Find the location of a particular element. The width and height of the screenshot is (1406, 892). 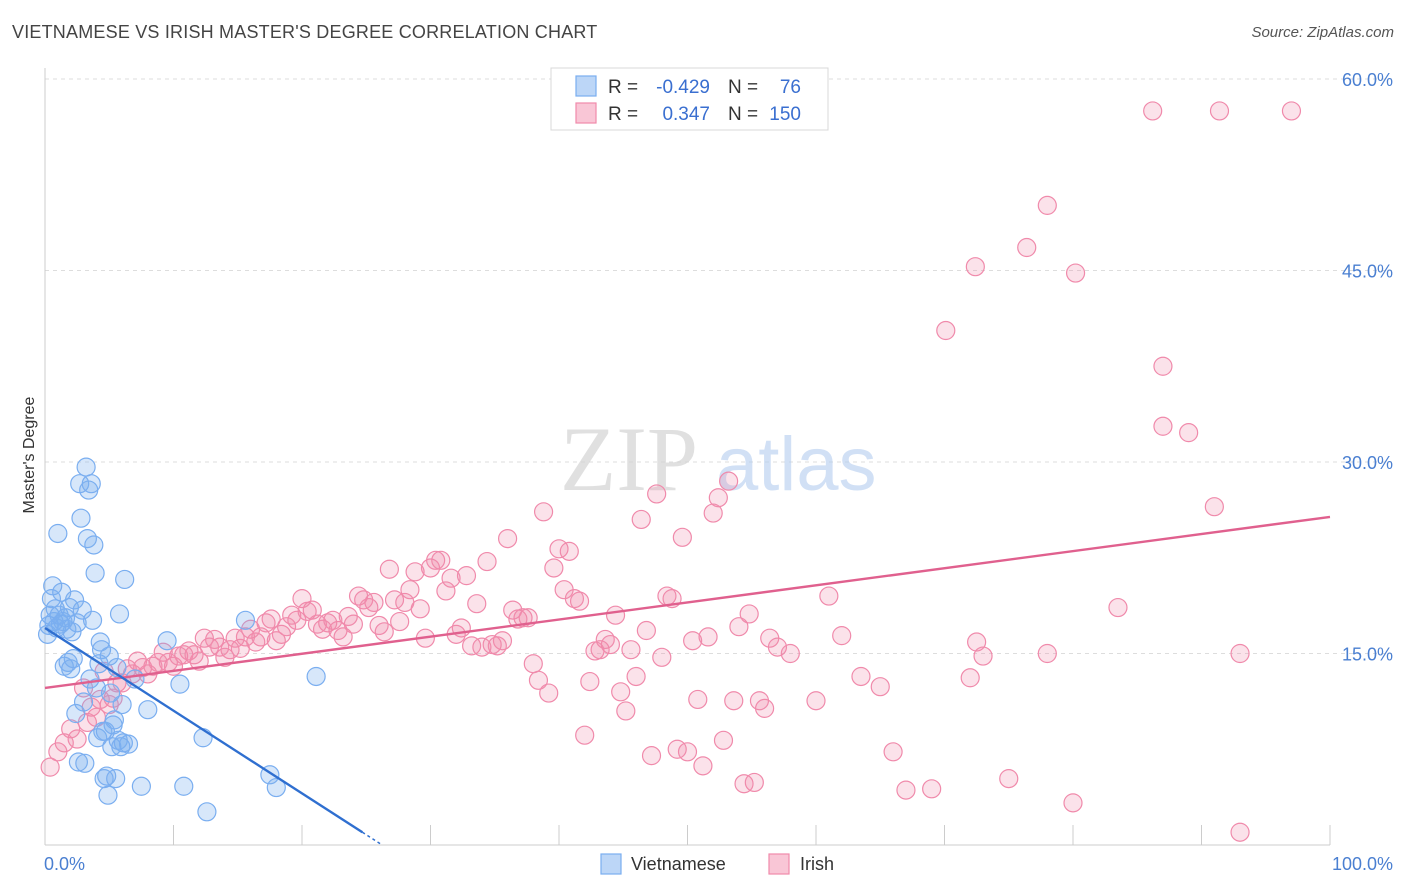

y-tick-label-3: 60.0% is located at coordinates (1367, 80).